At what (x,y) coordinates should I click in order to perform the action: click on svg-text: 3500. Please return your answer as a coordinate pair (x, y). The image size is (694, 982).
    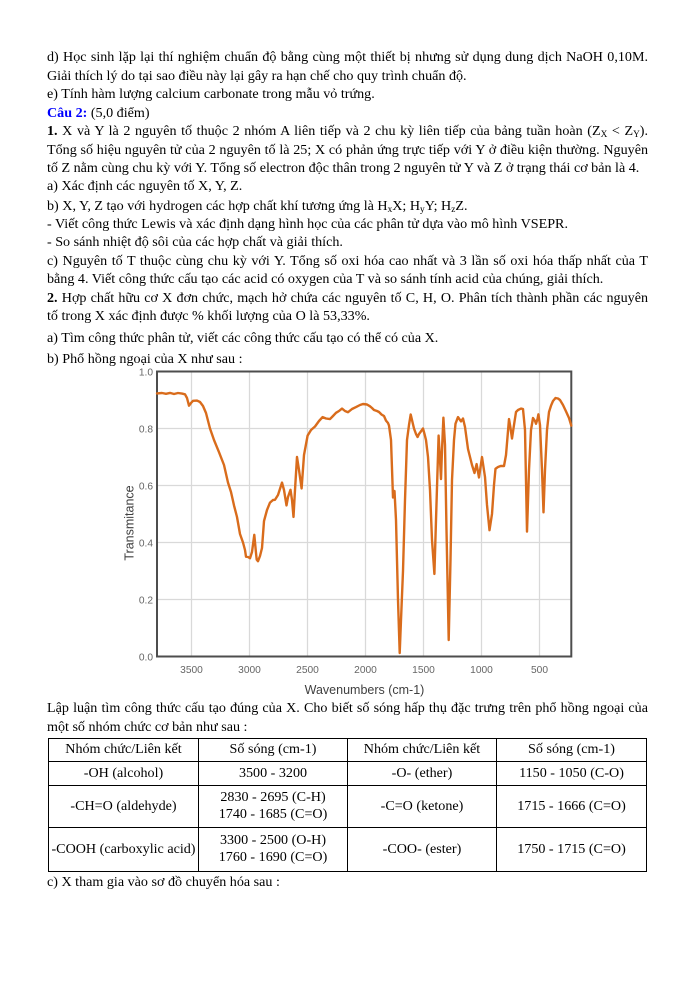
    Looking at the image, I should click on (191, 670).